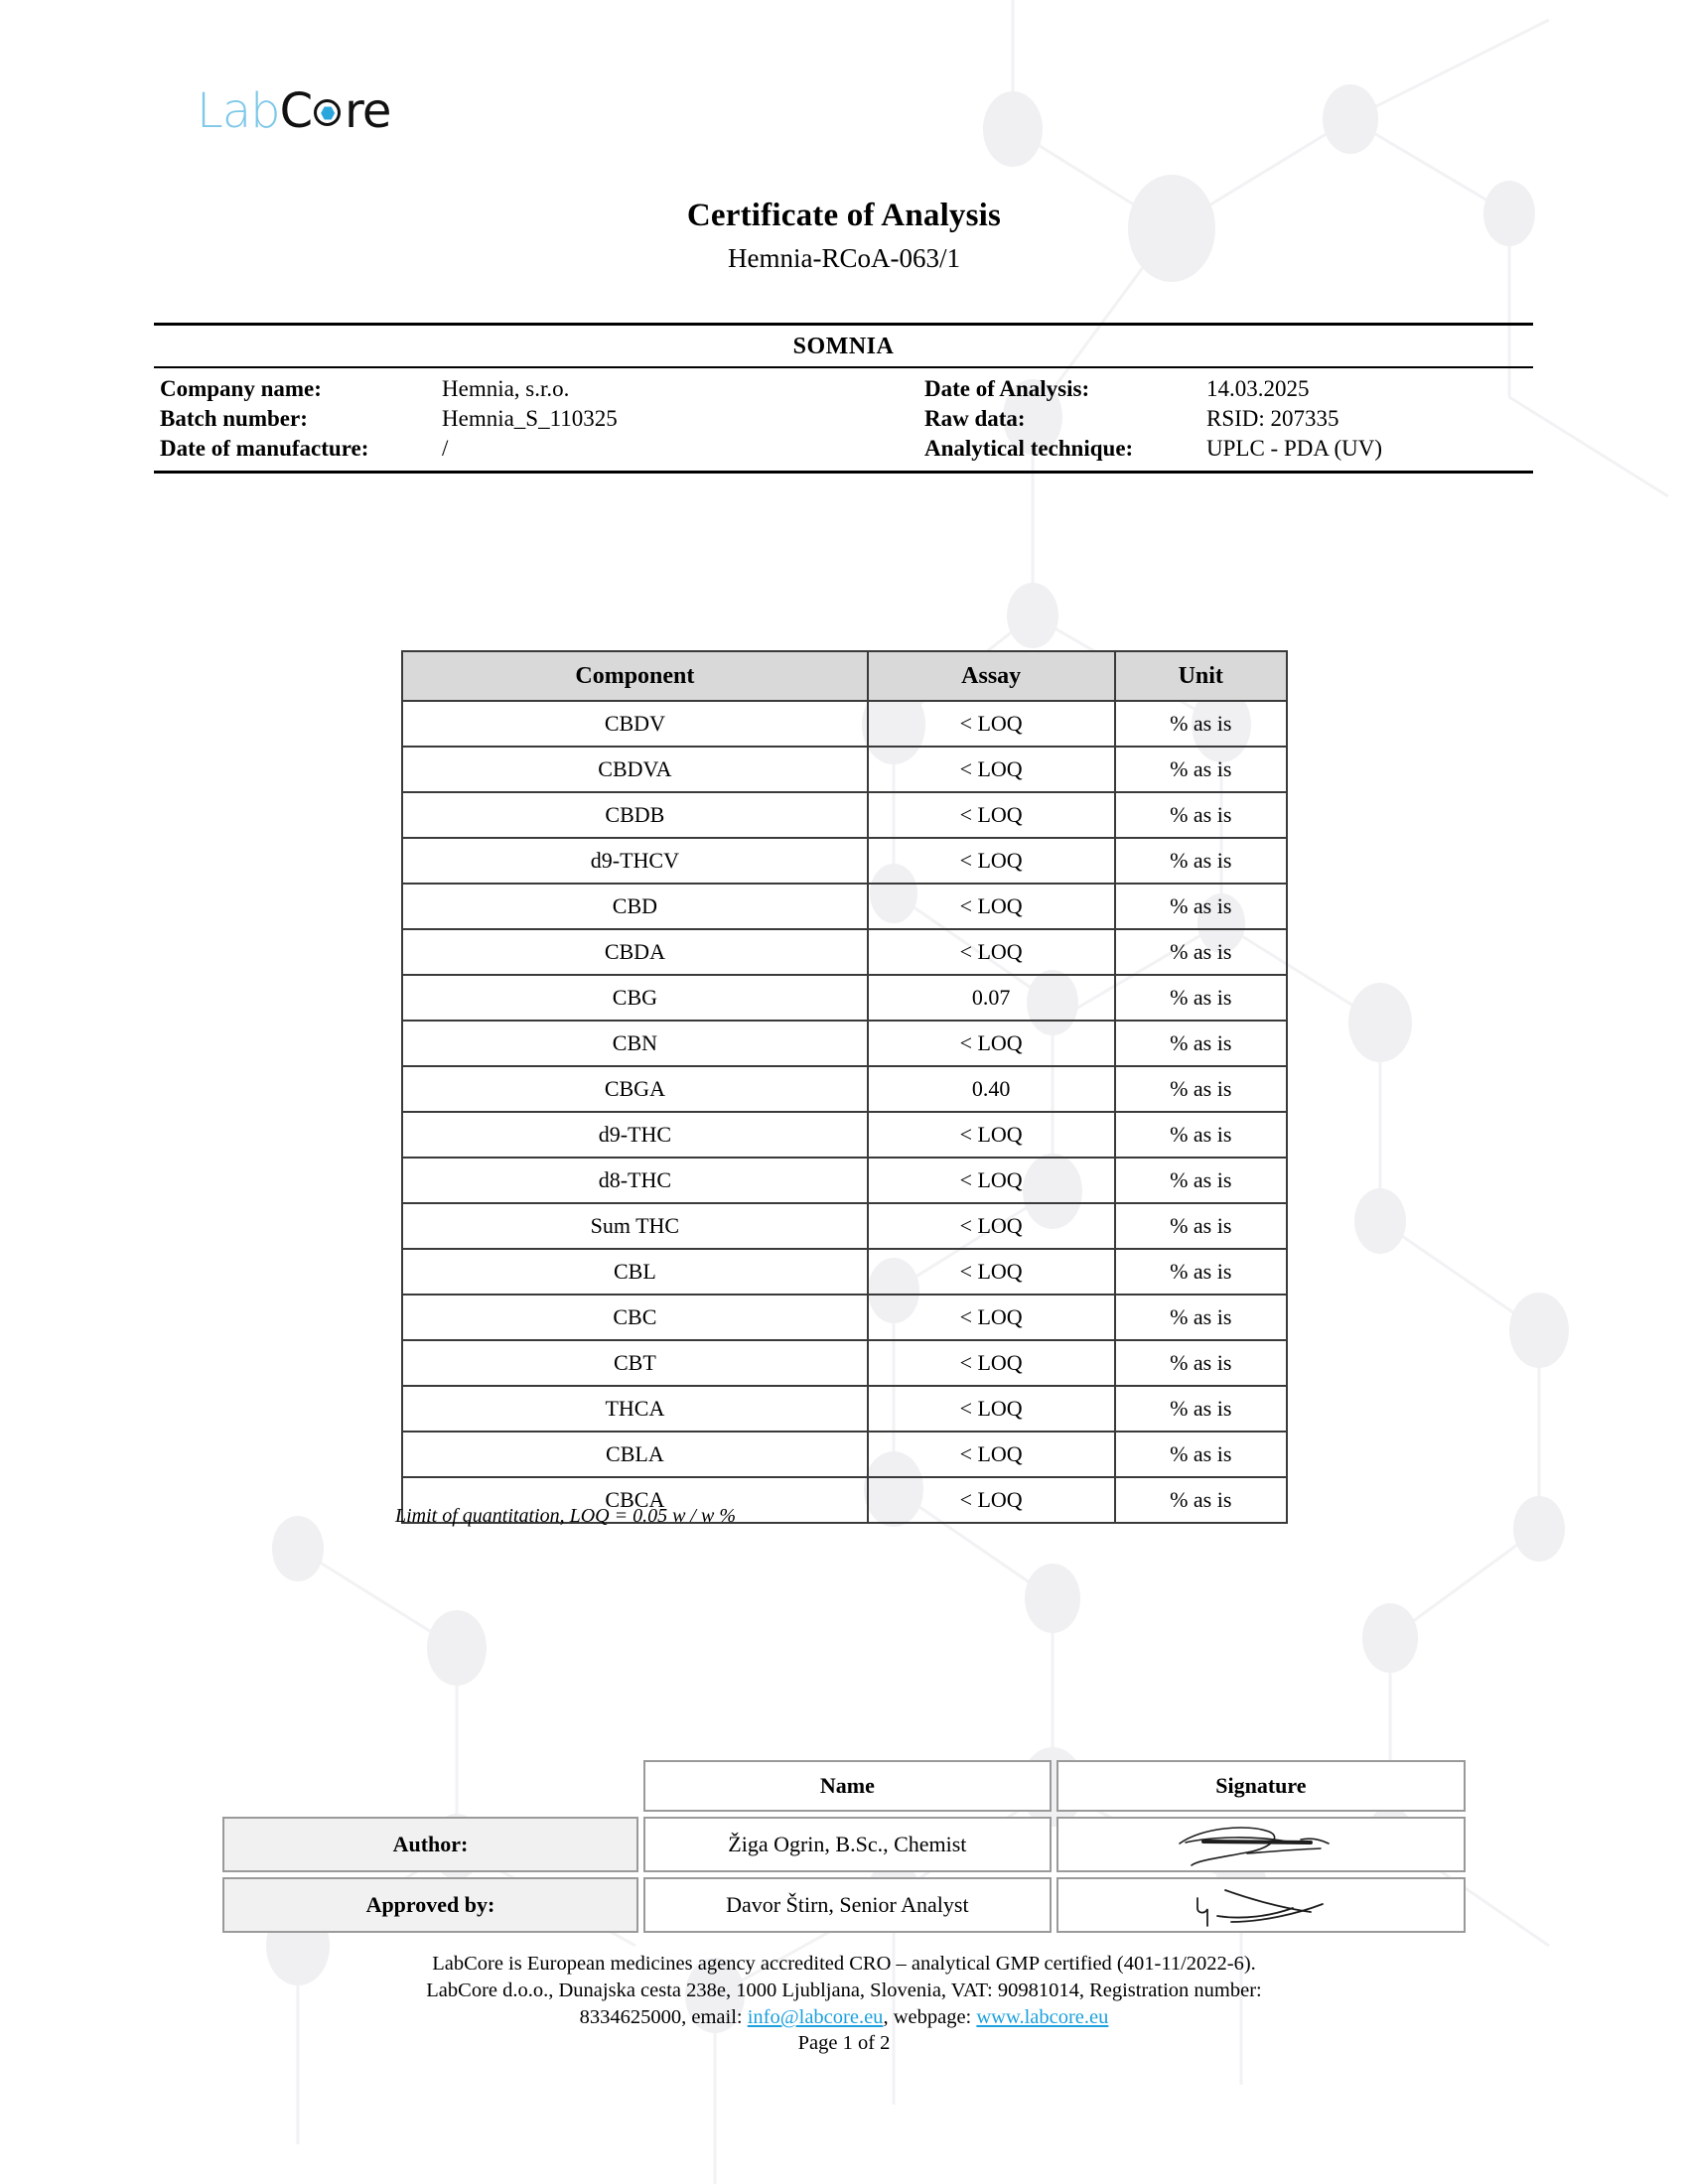 Image resolution: width=1688 pixels, height=2184 pixels. What do you see at coordinates (430, 1905) in the screenshot?
I see `signature-role-approver: Approved by:` at bounding box center [430, 1905].